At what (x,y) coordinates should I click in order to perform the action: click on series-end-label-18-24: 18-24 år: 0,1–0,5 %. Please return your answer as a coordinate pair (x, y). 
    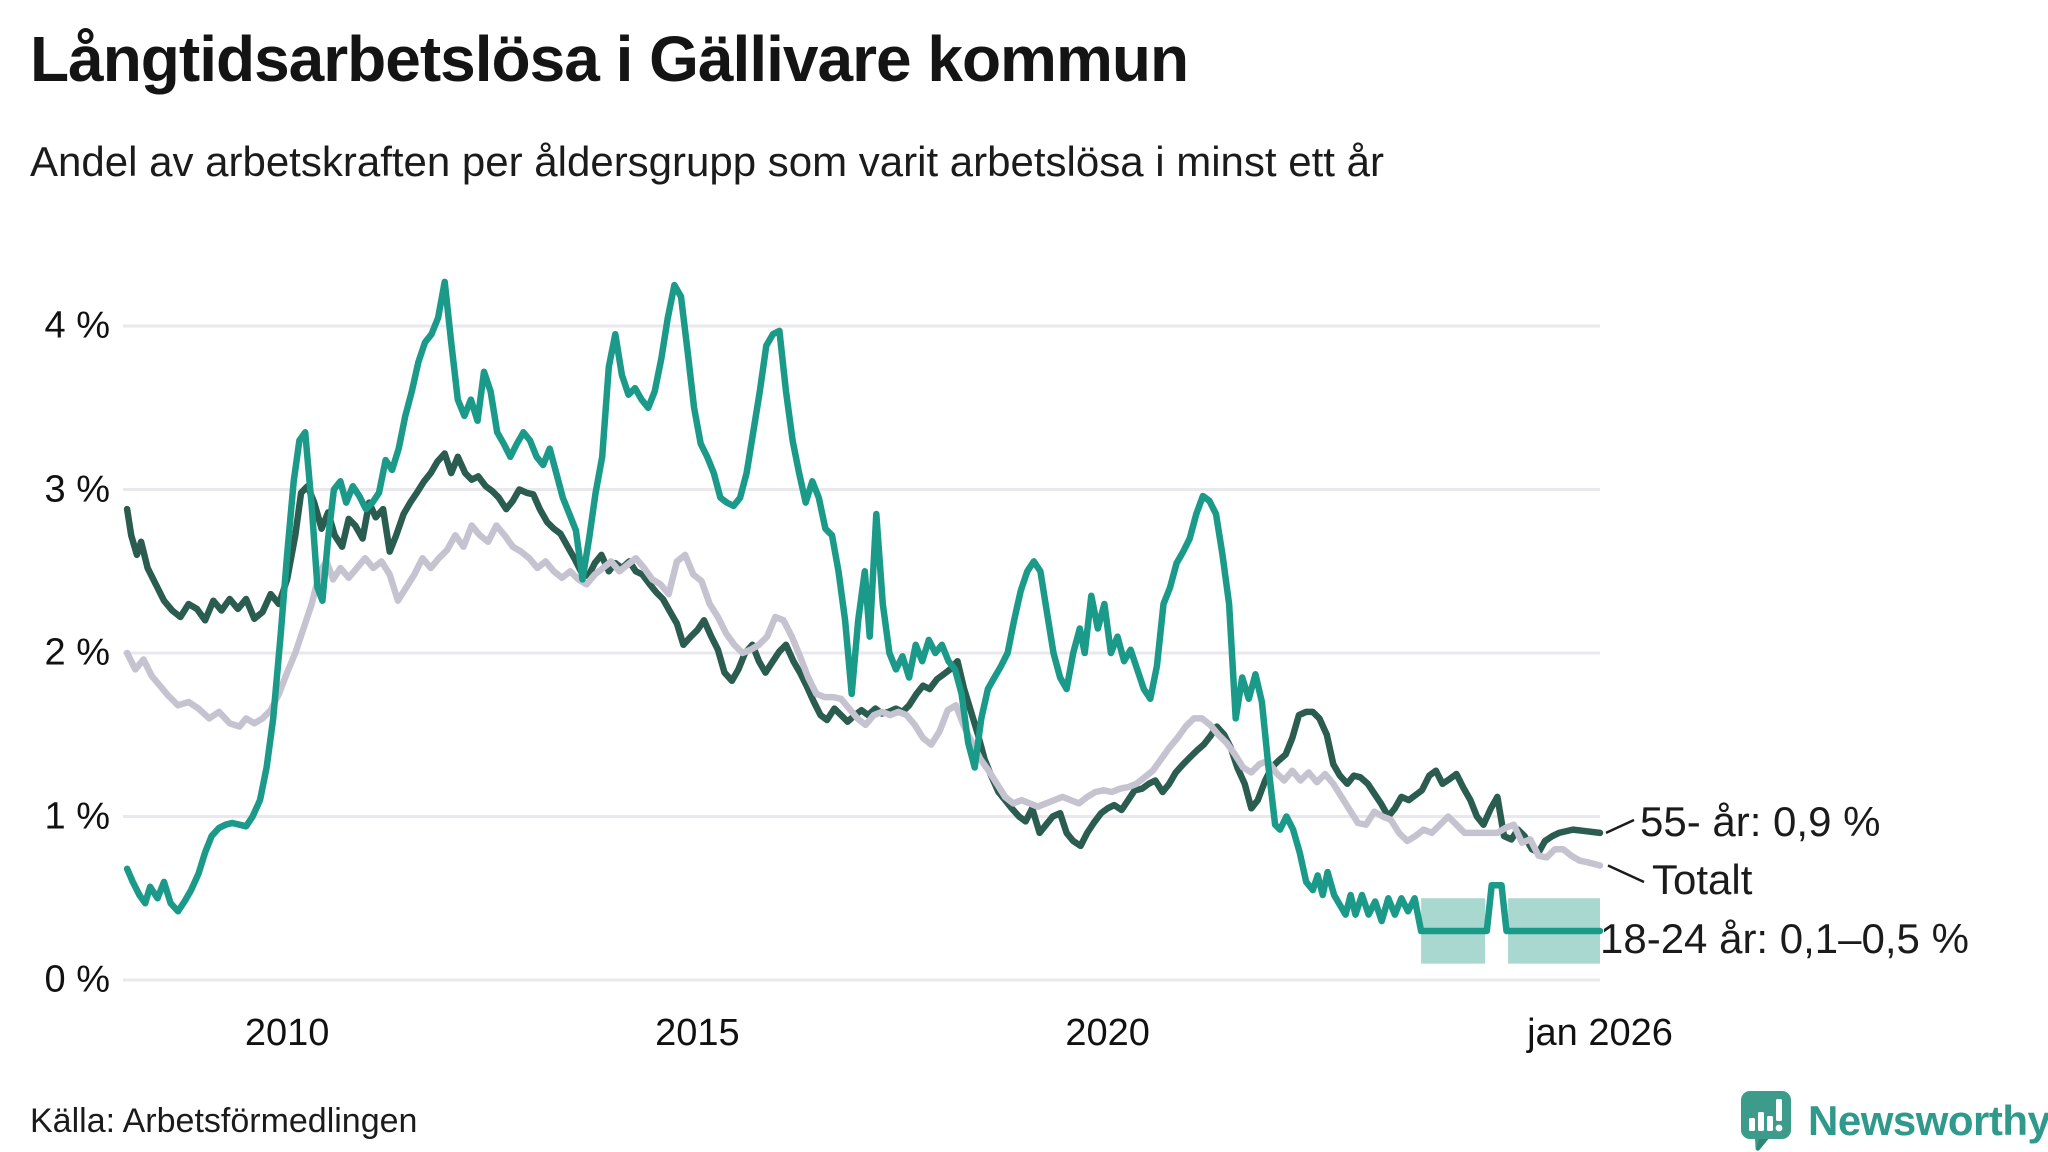
    Looking at the image, I should click on (1784, 938).